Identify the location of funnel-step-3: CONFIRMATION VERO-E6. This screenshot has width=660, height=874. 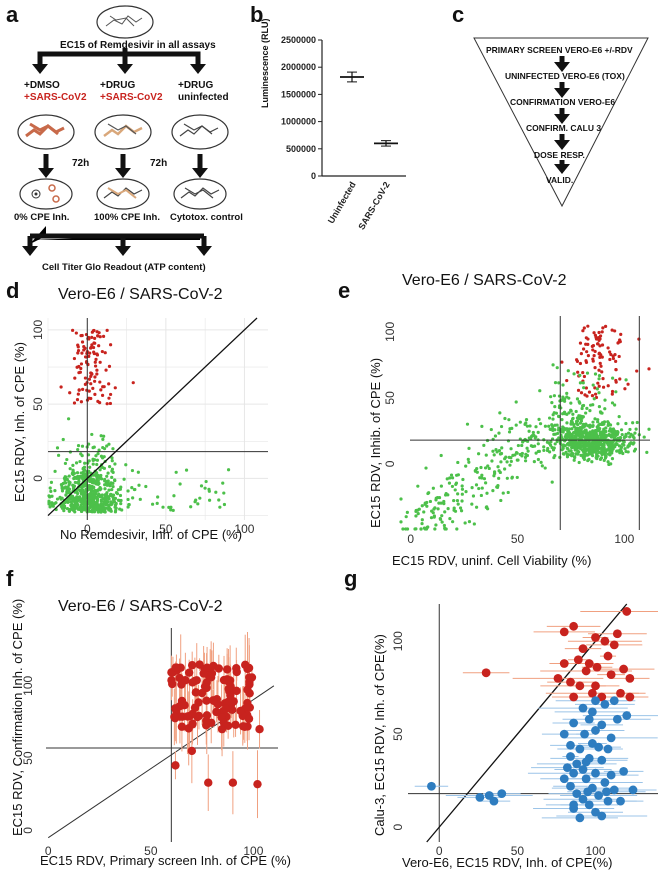
(563, 102).